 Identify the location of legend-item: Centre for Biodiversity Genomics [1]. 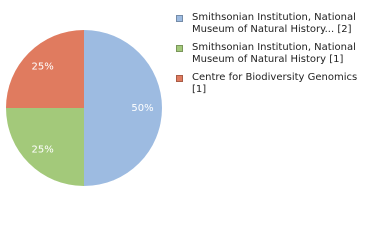
(274, 84).